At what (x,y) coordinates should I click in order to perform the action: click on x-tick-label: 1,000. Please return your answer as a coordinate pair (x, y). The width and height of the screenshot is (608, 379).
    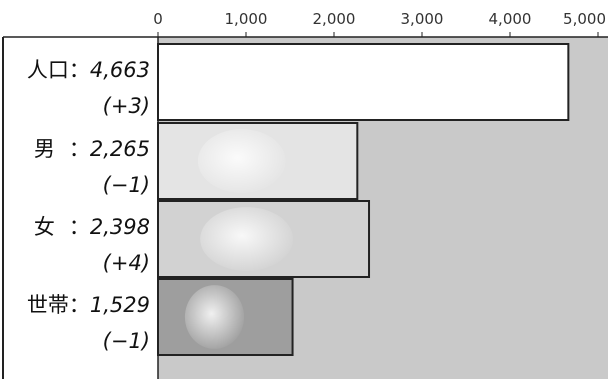
    Looking at the image, I should click on (246, 19).